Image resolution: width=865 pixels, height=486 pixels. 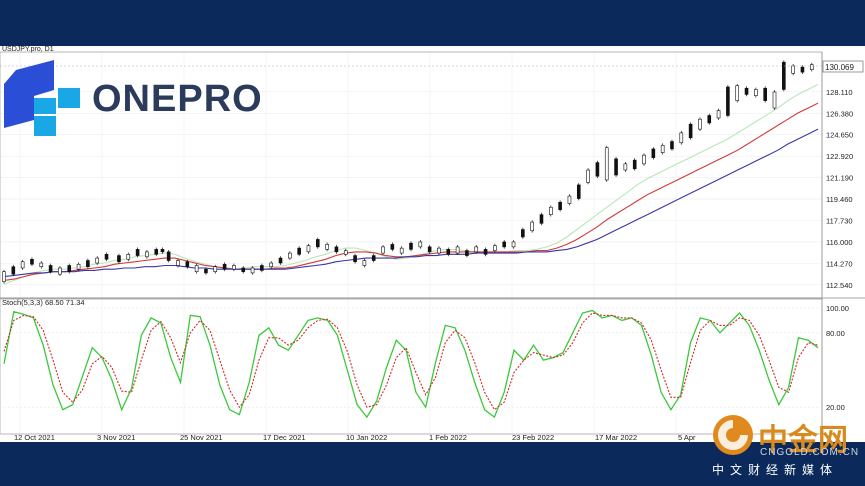 I want to click on date-tick-label: 17 Dec 2021, so click(x=284, y=437).